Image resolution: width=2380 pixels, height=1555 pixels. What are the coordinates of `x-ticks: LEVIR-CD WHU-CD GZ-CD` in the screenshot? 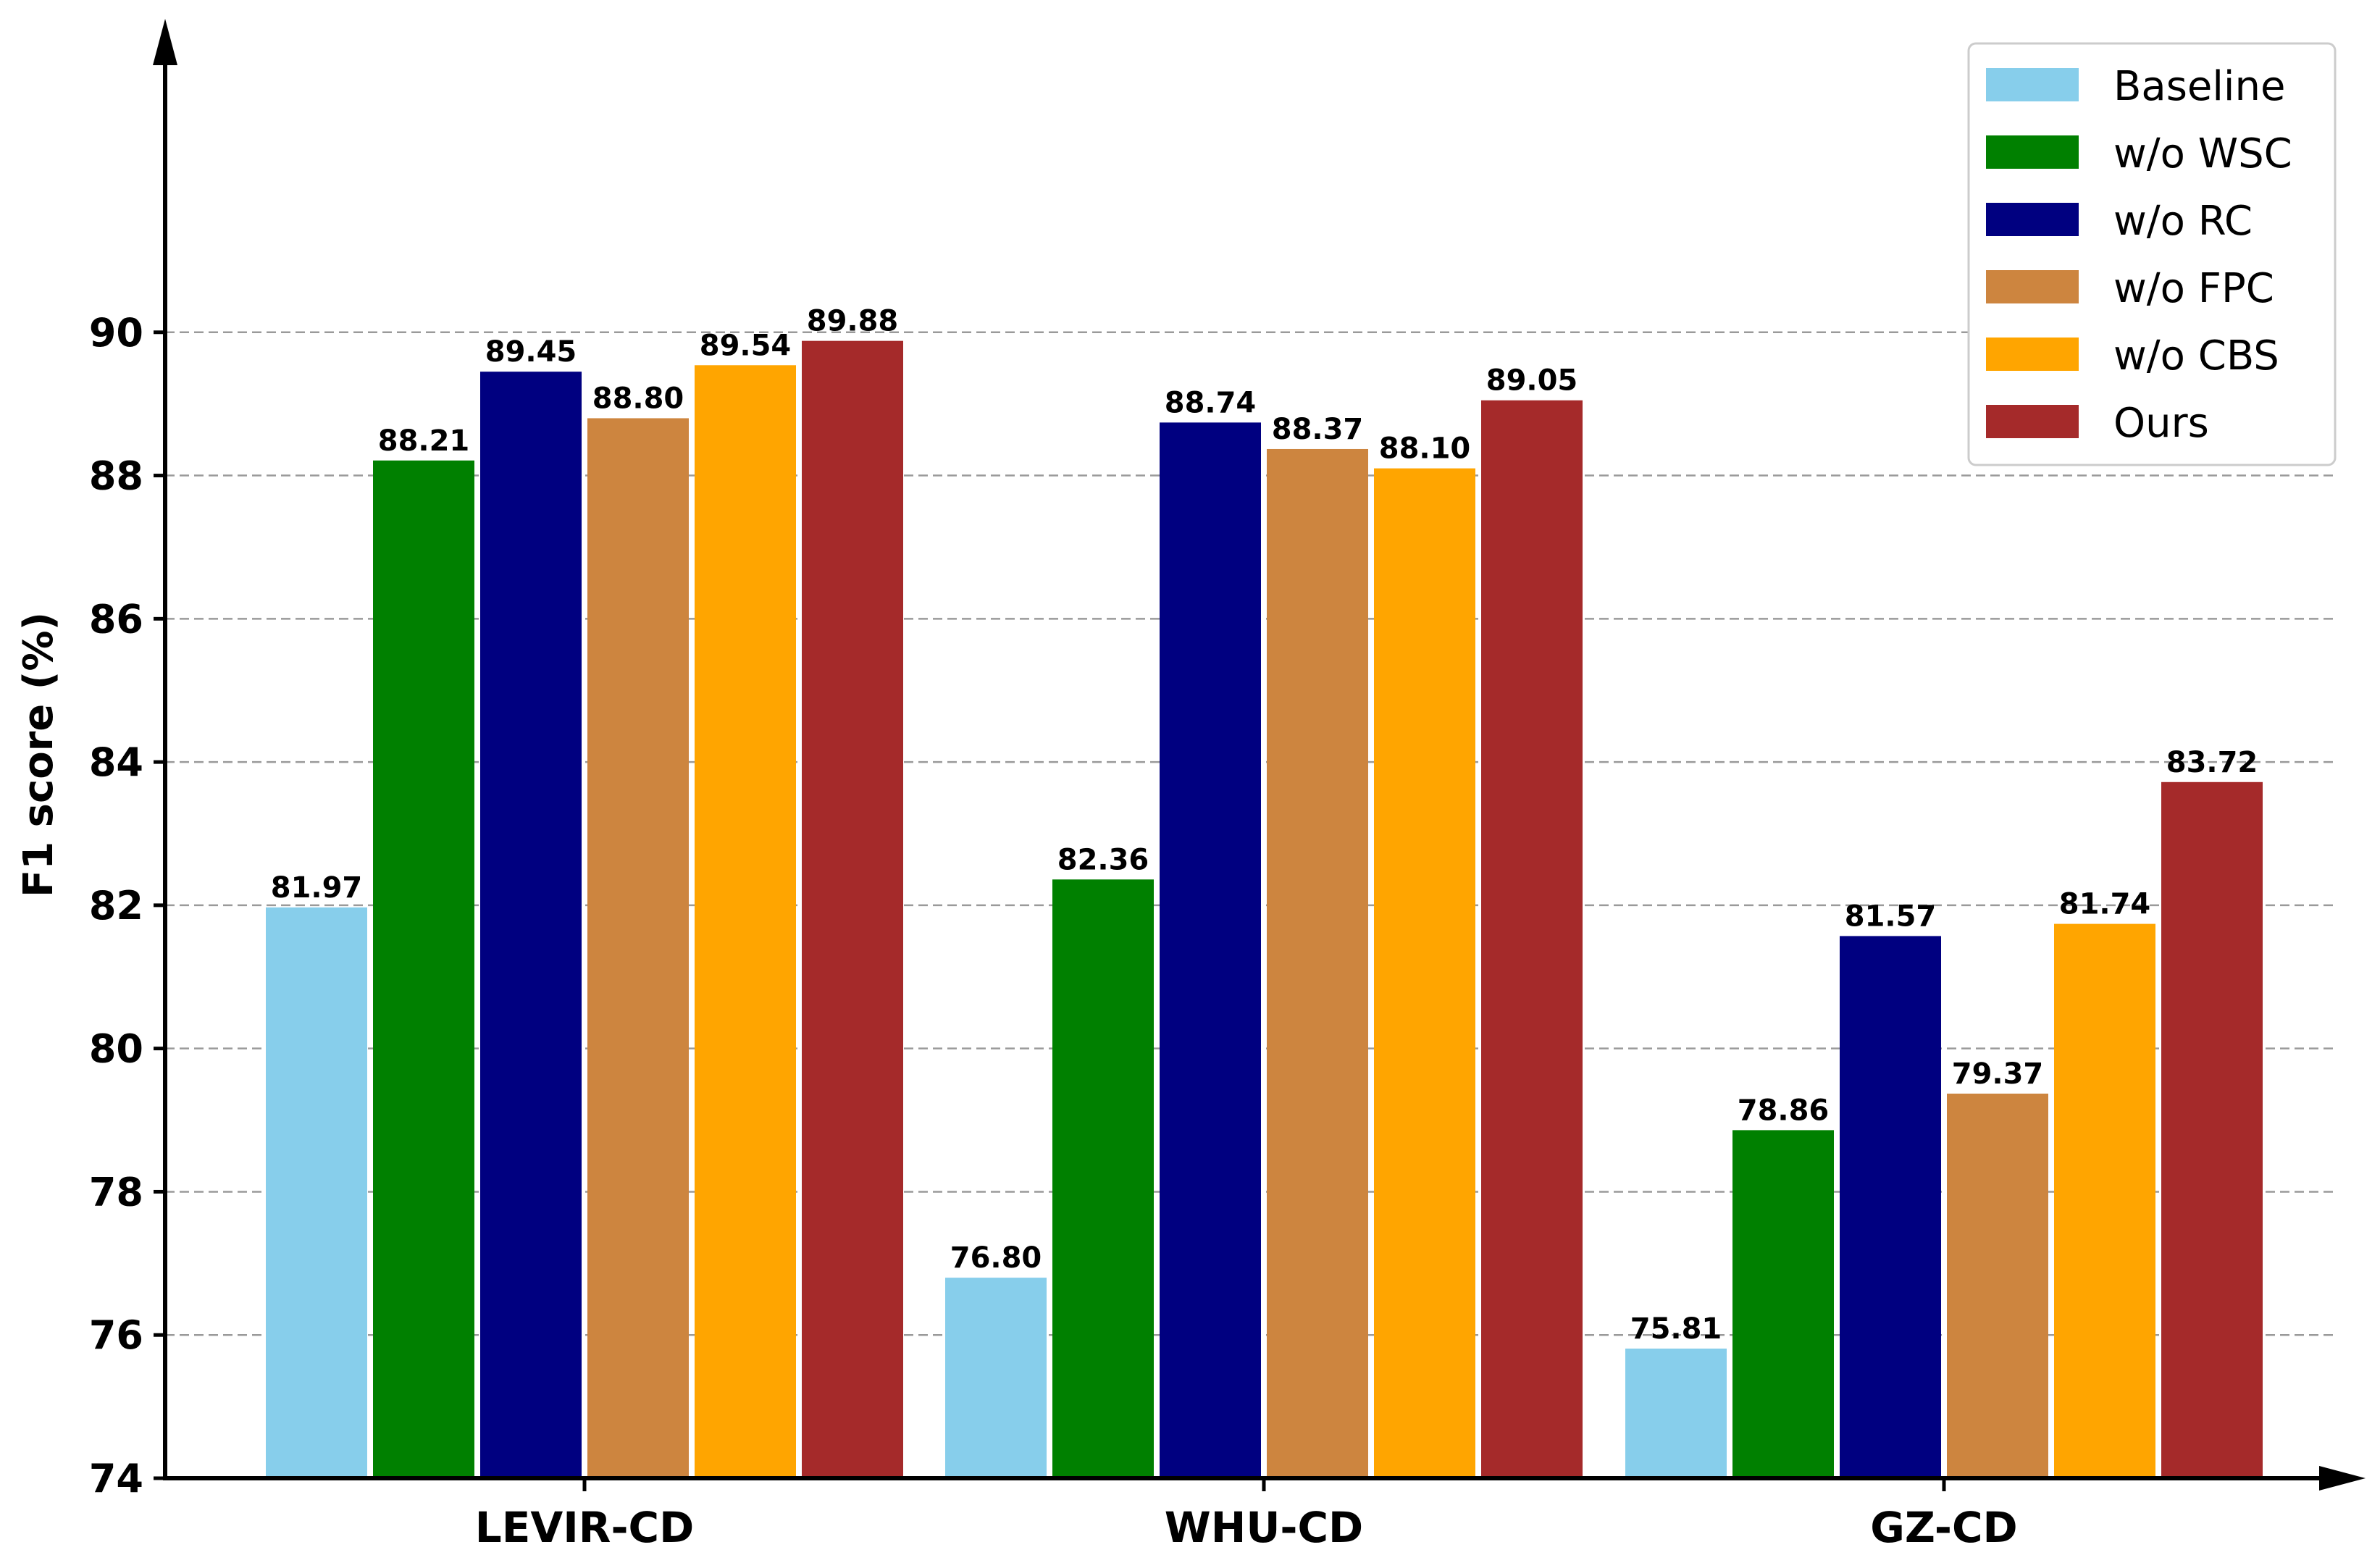 It's located at (1246, 1515).